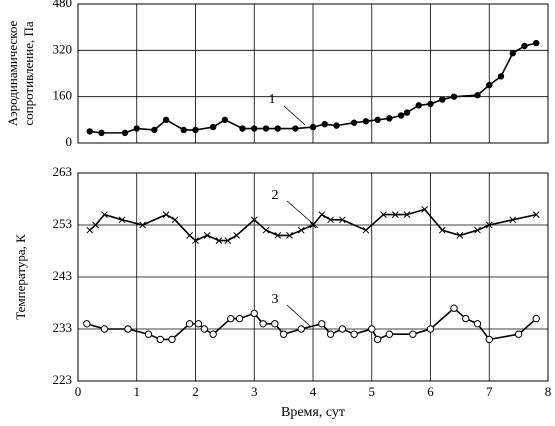 This screenshot has height=426, width=555. What do you see at coordinates (372, 391) in the screenshot?
I see `x-tick-label: 5` at bounding box center [372, 391].